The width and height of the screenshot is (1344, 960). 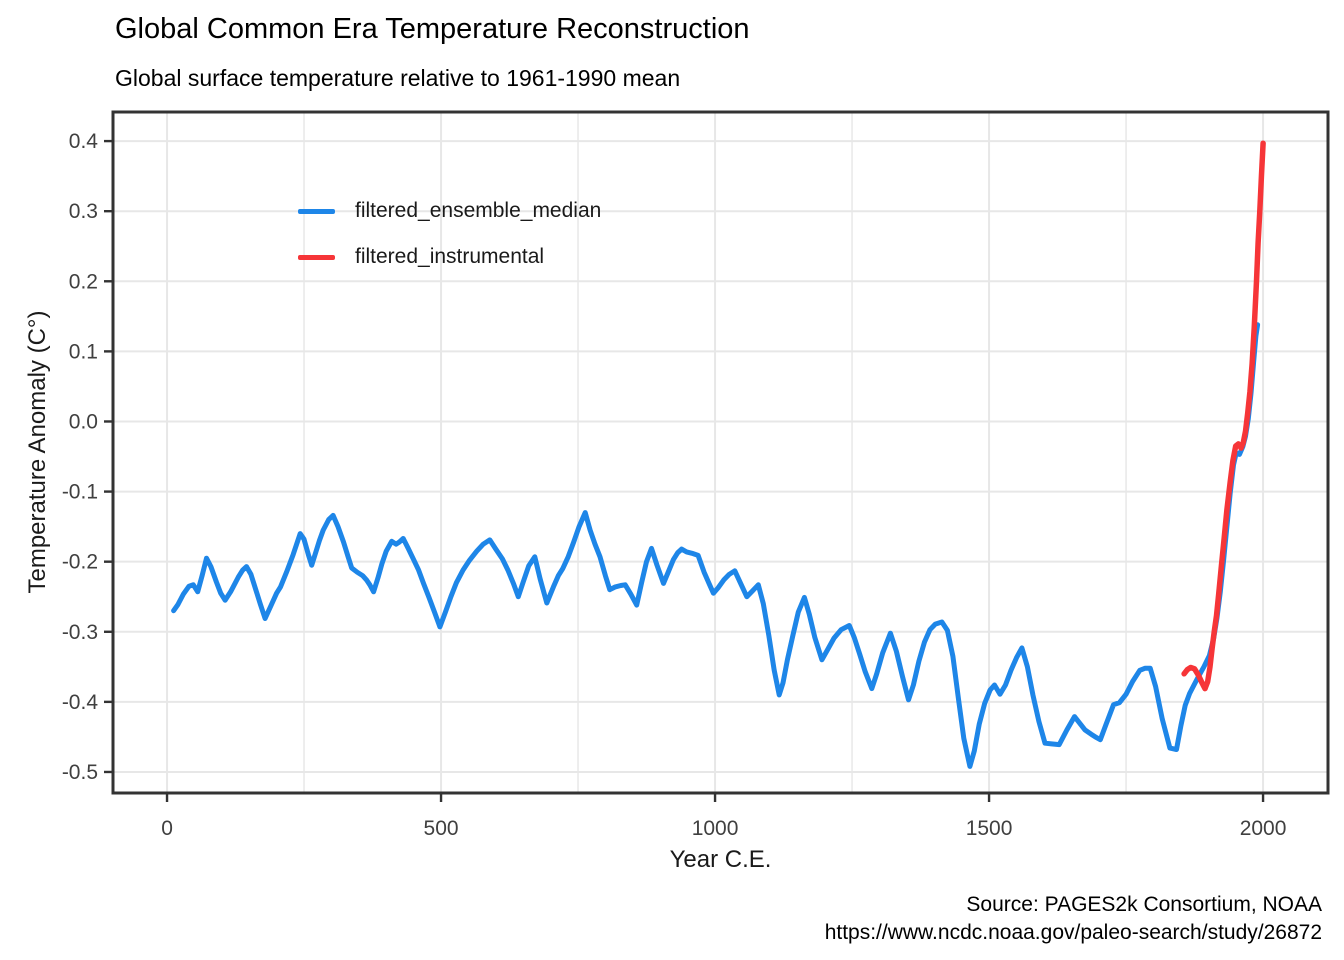 I want to click on legend-line-swatch-red, so click(x=316, y=257).